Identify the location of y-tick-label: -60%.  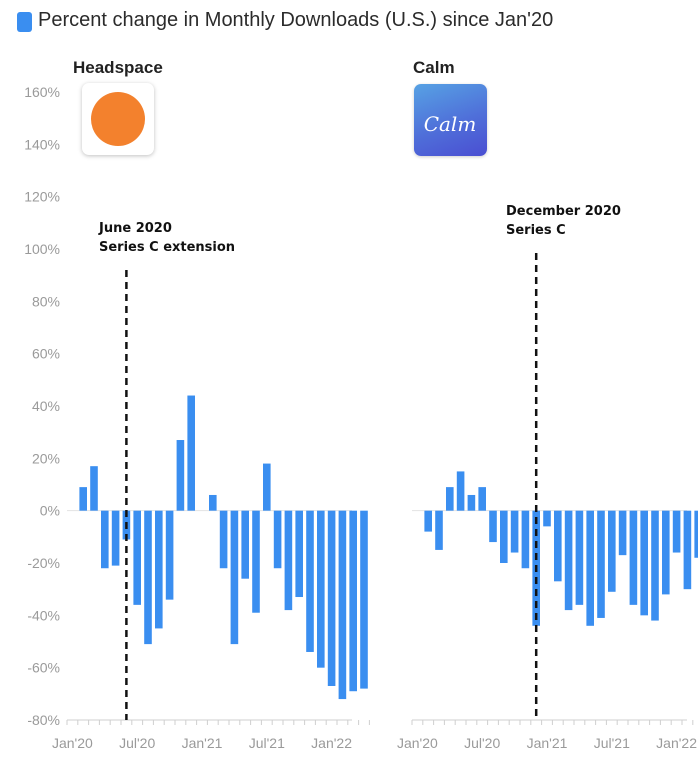
(43, 668).